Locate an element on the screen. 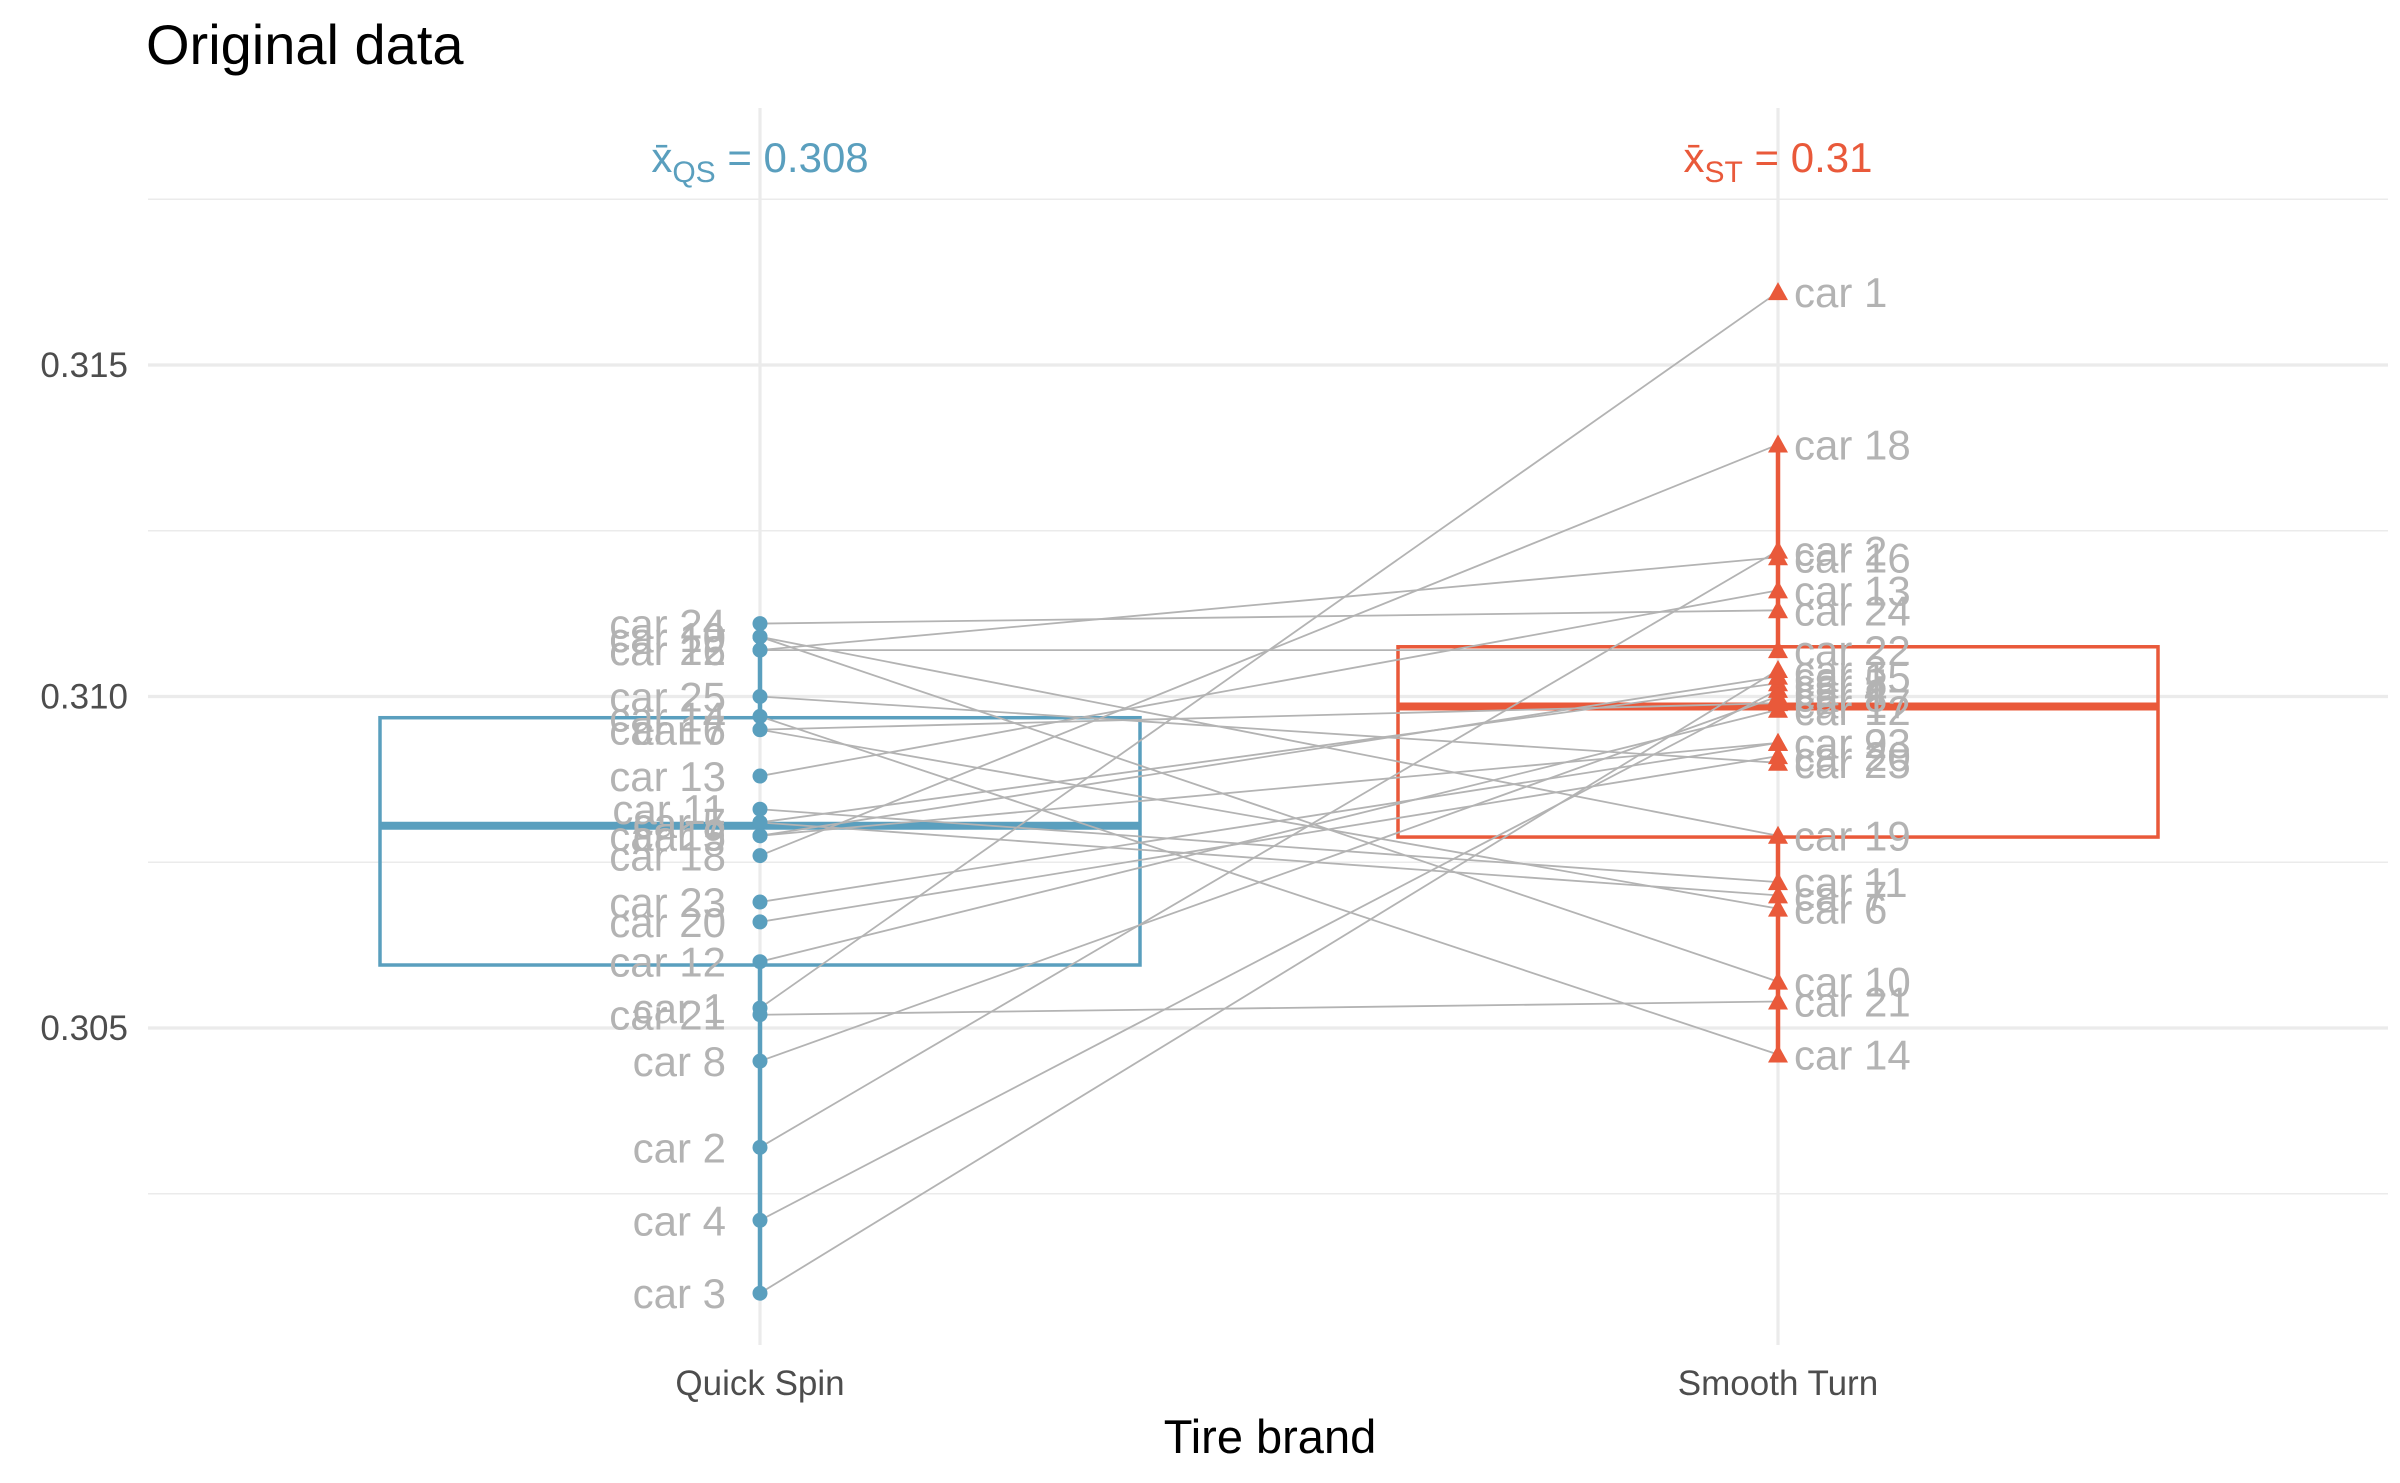  smooth-turn-car-label: car 18 is located at coordinates (1852, 445).